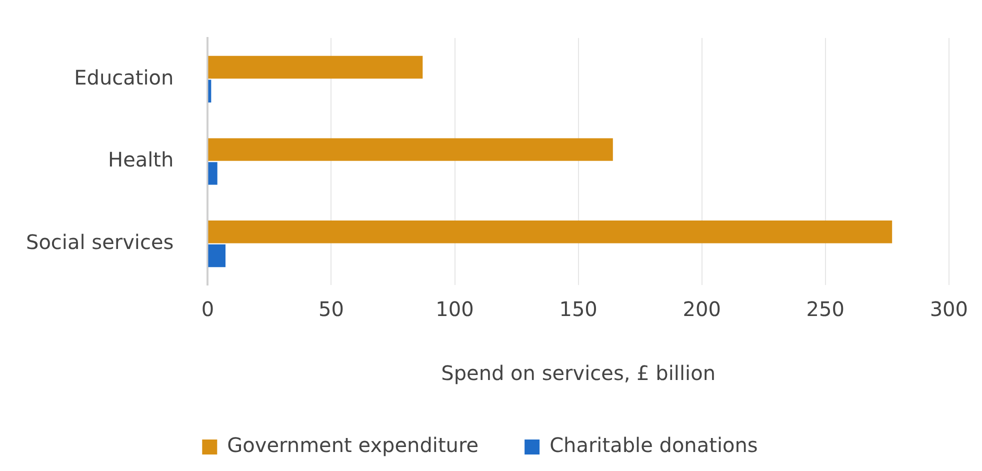 This screenshot has width=982, height=471. What do you see at coordinates (578, 309) in the screenshot?
I see `x-tick-label: 150` at bounding box center [578, 309].